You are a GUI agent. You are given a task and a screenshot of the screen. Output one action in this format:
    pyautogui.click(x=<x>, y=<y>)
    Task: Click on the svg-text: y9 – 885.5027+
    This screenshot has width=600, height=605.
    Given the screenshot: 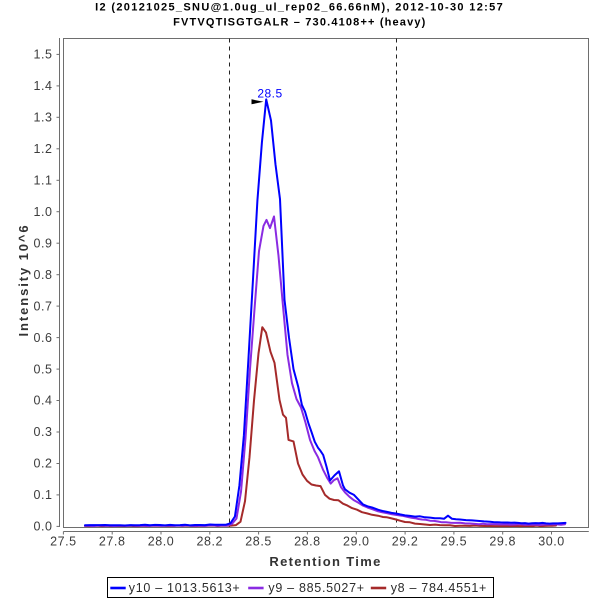 What is the action you would take?
    pyautogui.click(x=316, y=588)
    